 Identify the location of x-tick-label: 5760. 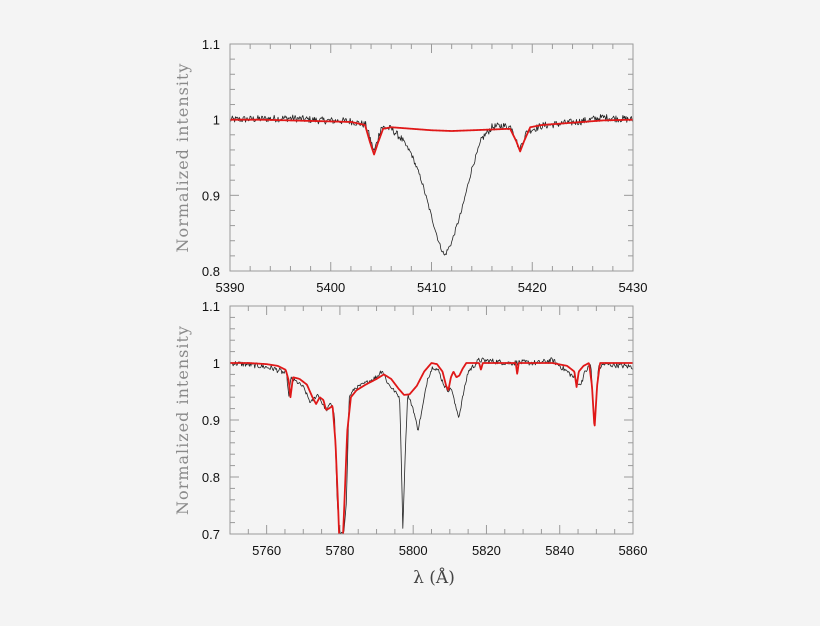
(266, 550).